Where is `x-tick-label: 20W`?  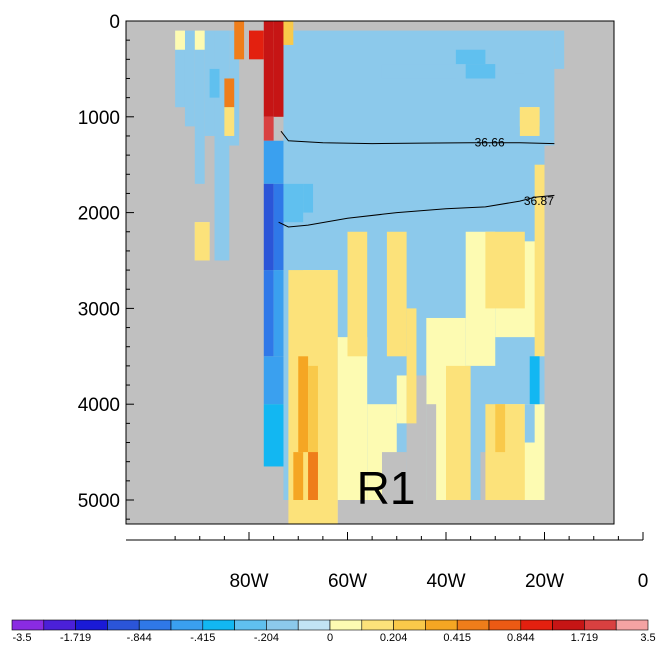
x-tick-label: 20W is located at coordinates (544, 581).